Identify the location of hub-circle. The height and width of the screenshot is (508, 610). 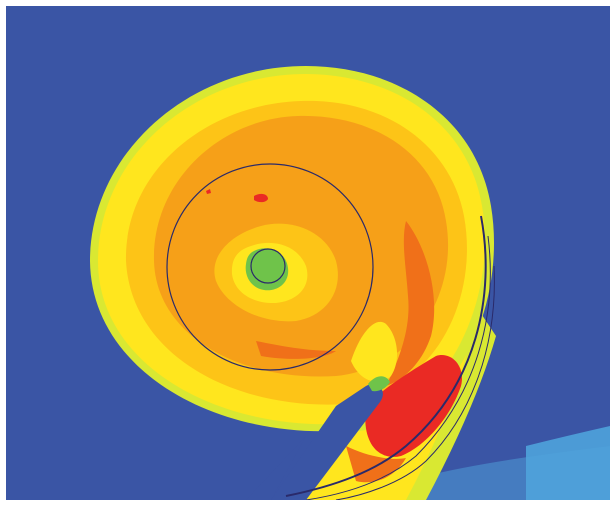
(268, 266).